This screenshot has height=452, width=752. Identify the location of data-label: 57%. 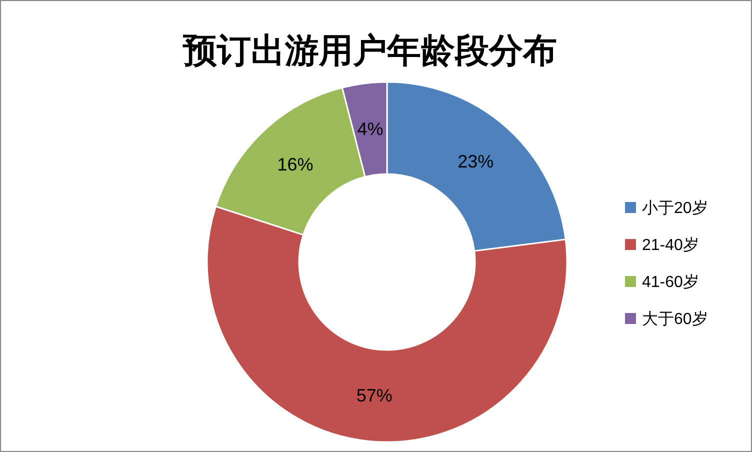
(374, 395).